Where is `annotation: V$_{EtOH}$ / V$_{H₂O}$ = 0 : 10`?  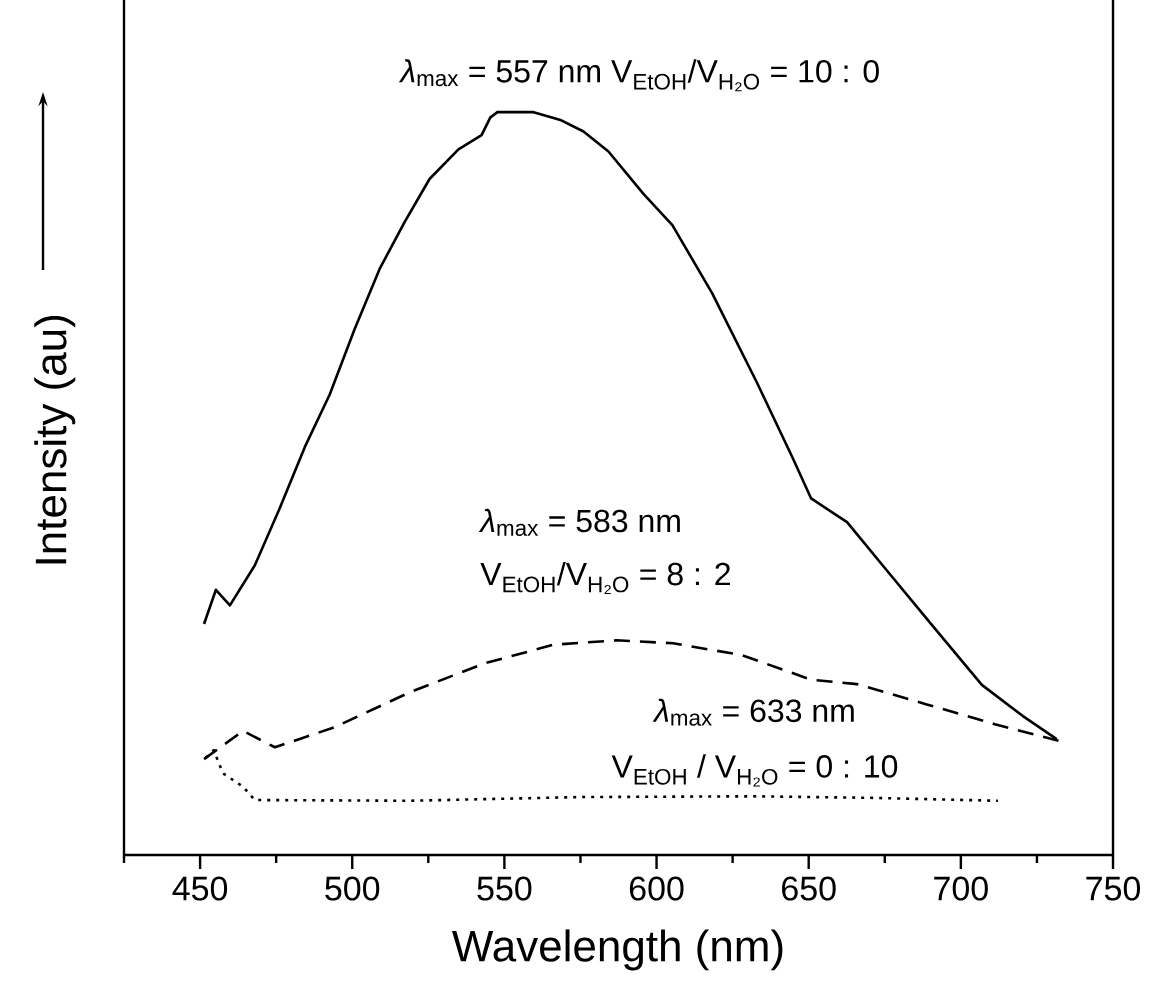 annotation: V$_{EtOH}$ / V$_{H₂O}$ = 0 : 10 is located at coordinates (754, 770).